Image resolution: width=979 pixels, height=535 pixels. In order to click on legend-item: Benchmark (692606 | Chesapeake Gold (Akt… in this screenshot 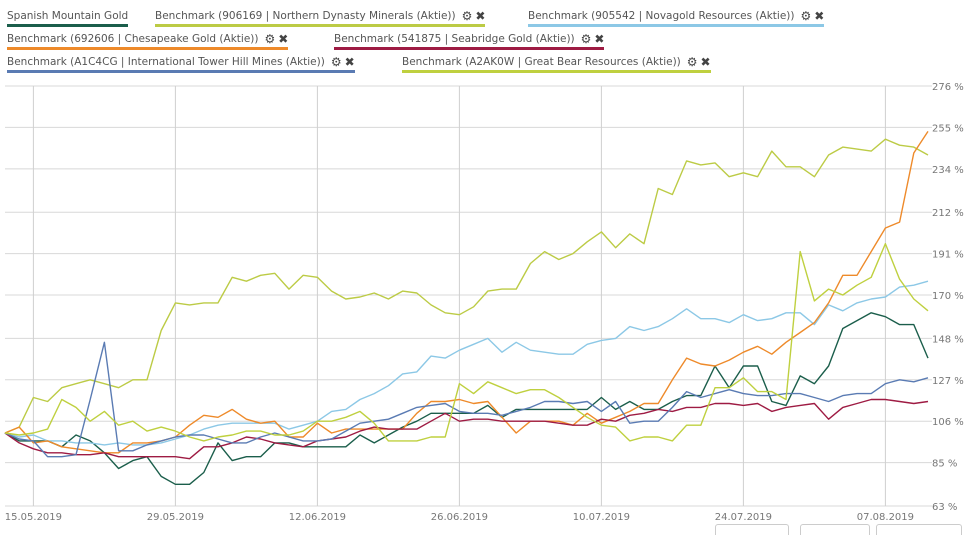, I will do `click(148, 41)`.